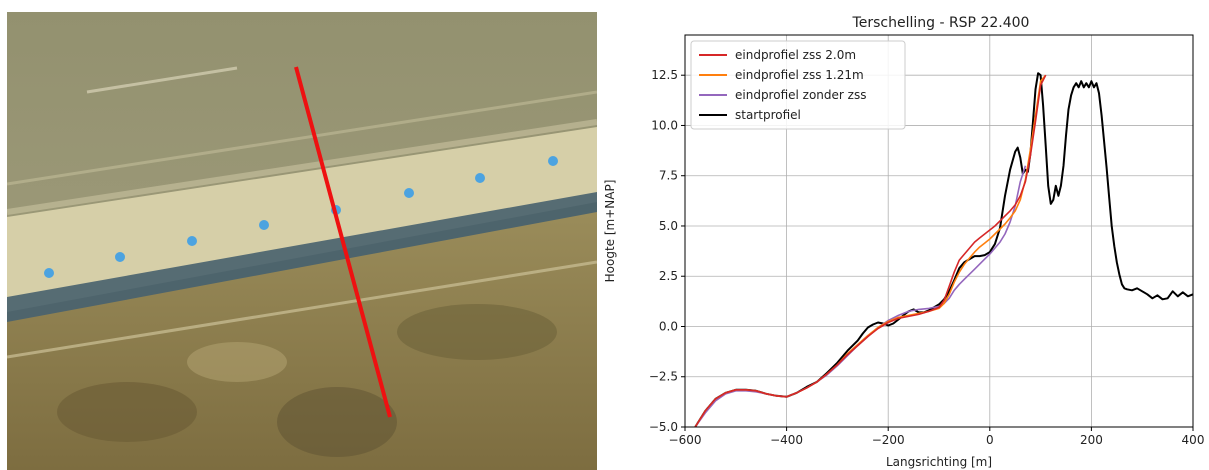  Describe the element at coordinates (343, 242) in the screenshot. I see `transect-line` at that location.